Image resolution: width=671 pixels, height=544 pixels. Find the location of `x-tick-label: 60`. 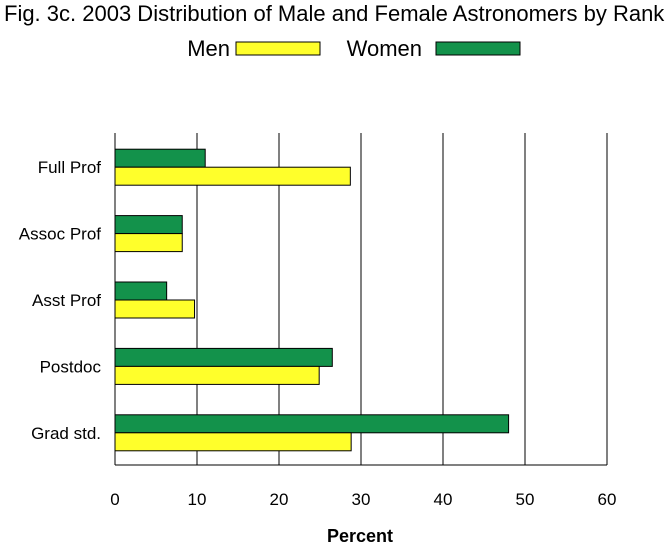

x-tick-label: 60 is located at coordinates (607, 499).